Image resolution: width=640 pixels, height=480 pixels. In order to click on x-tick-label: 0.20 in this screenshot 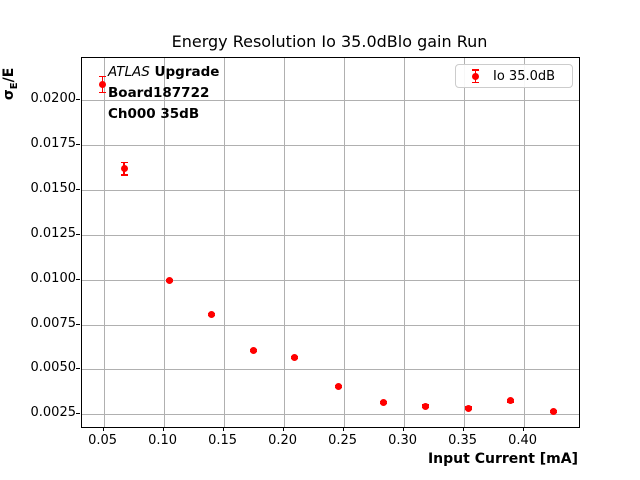, I will do `click(283, 440)`.